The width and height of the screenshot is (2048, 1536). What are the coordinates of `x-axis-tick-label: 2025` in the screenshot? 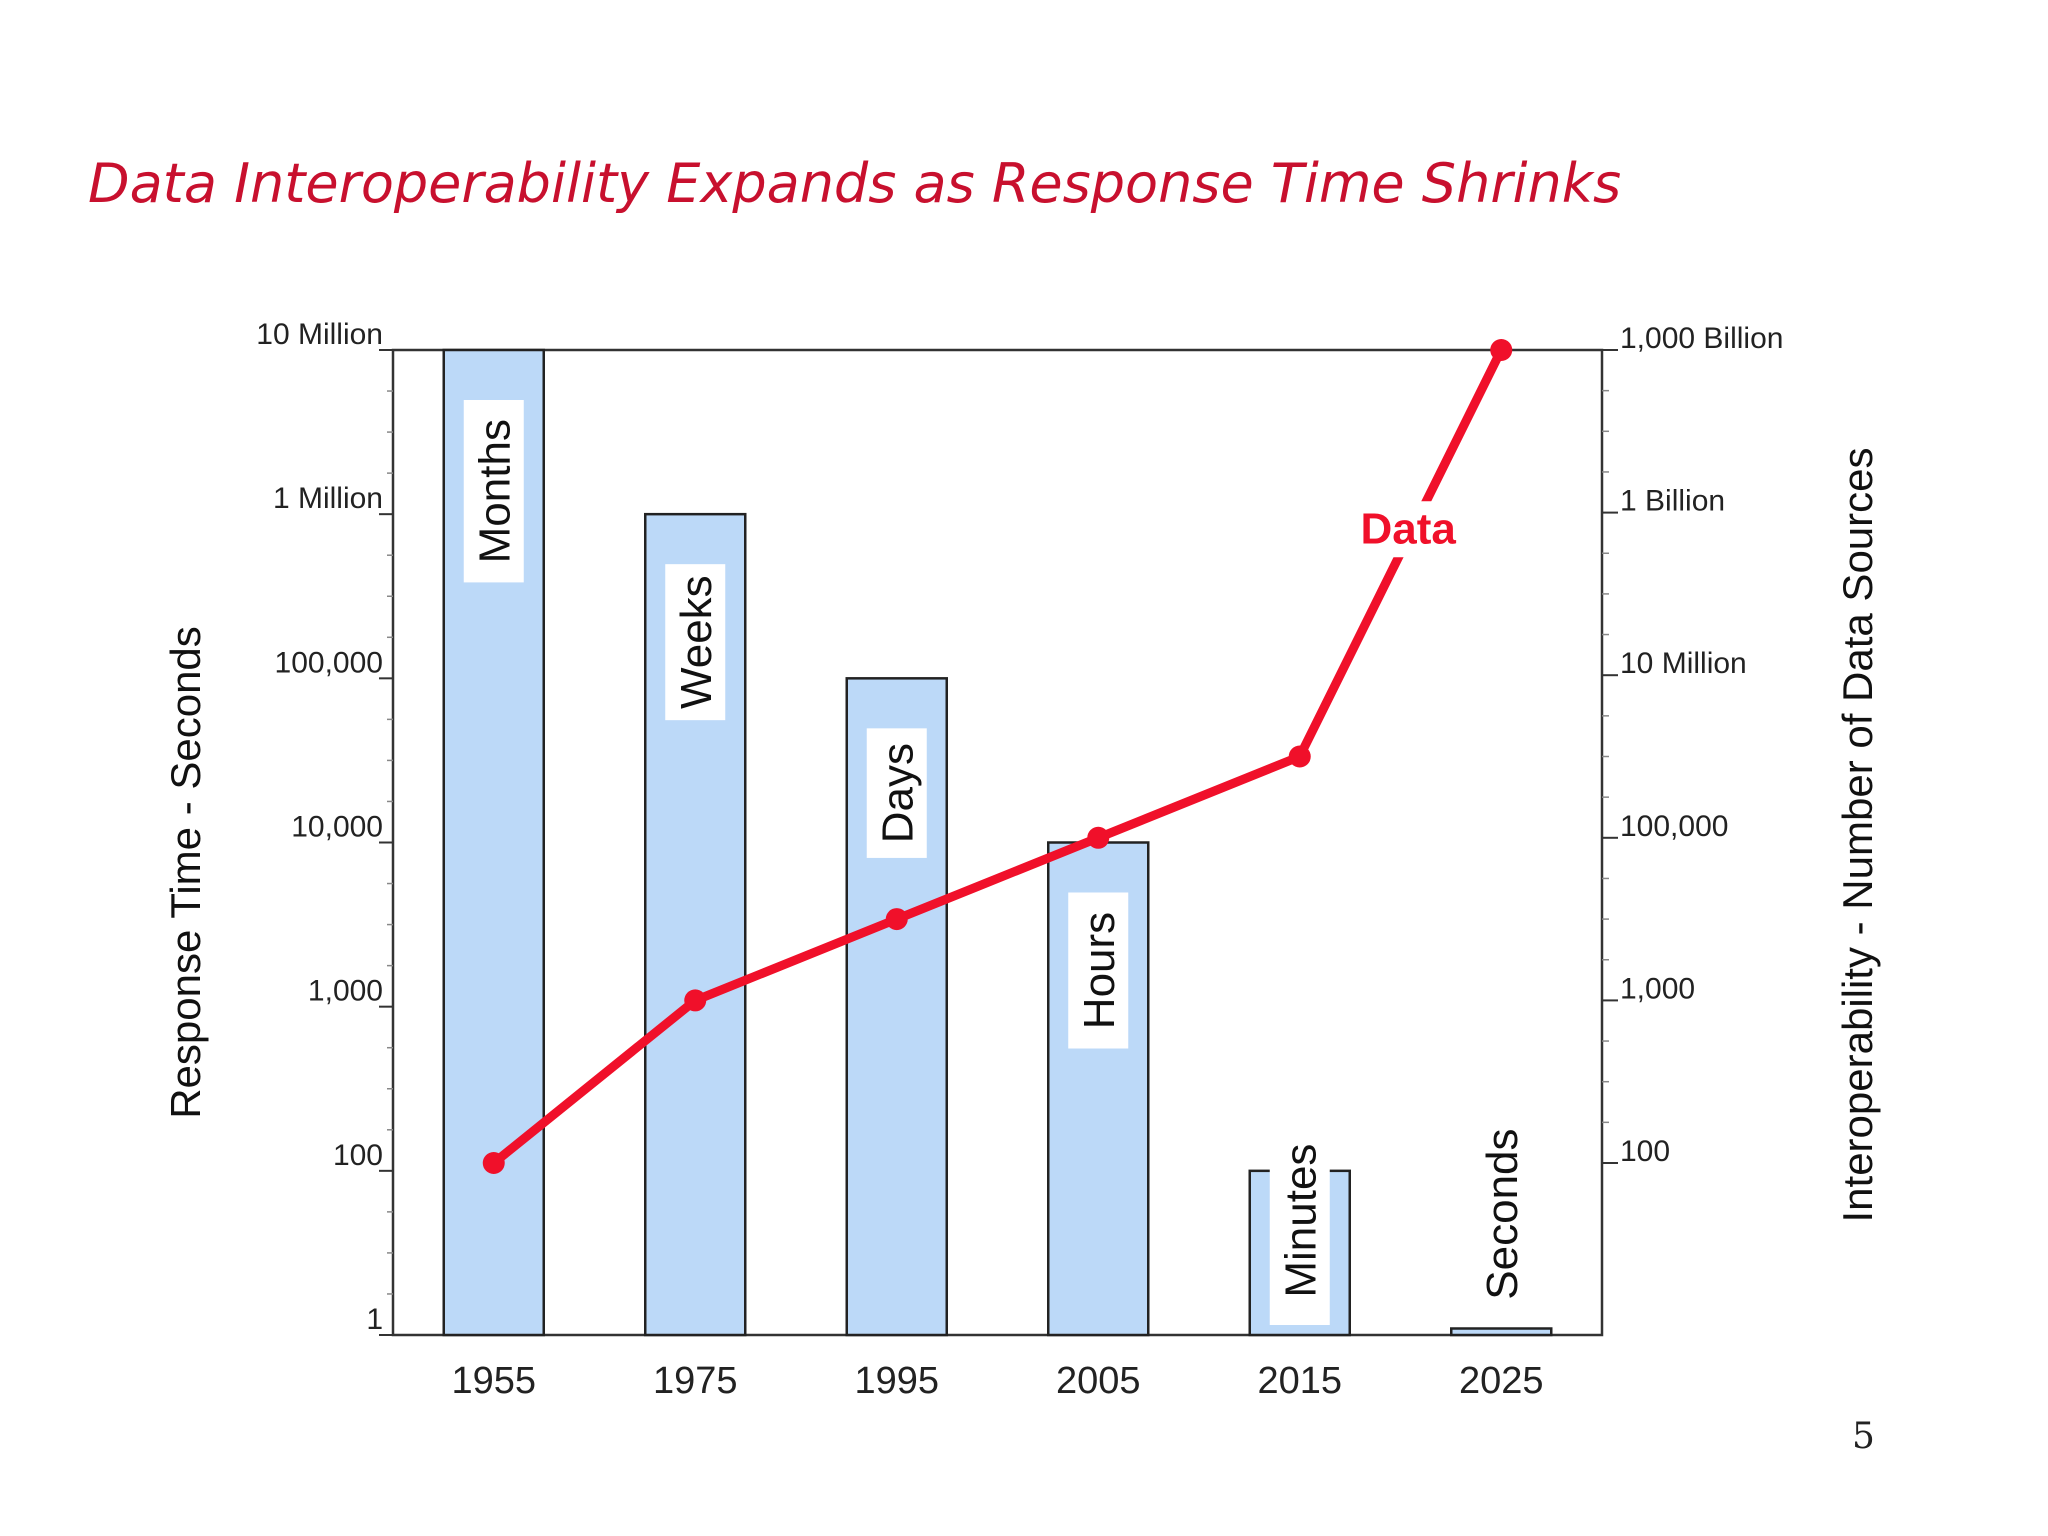 It's located at (1501, 1381).